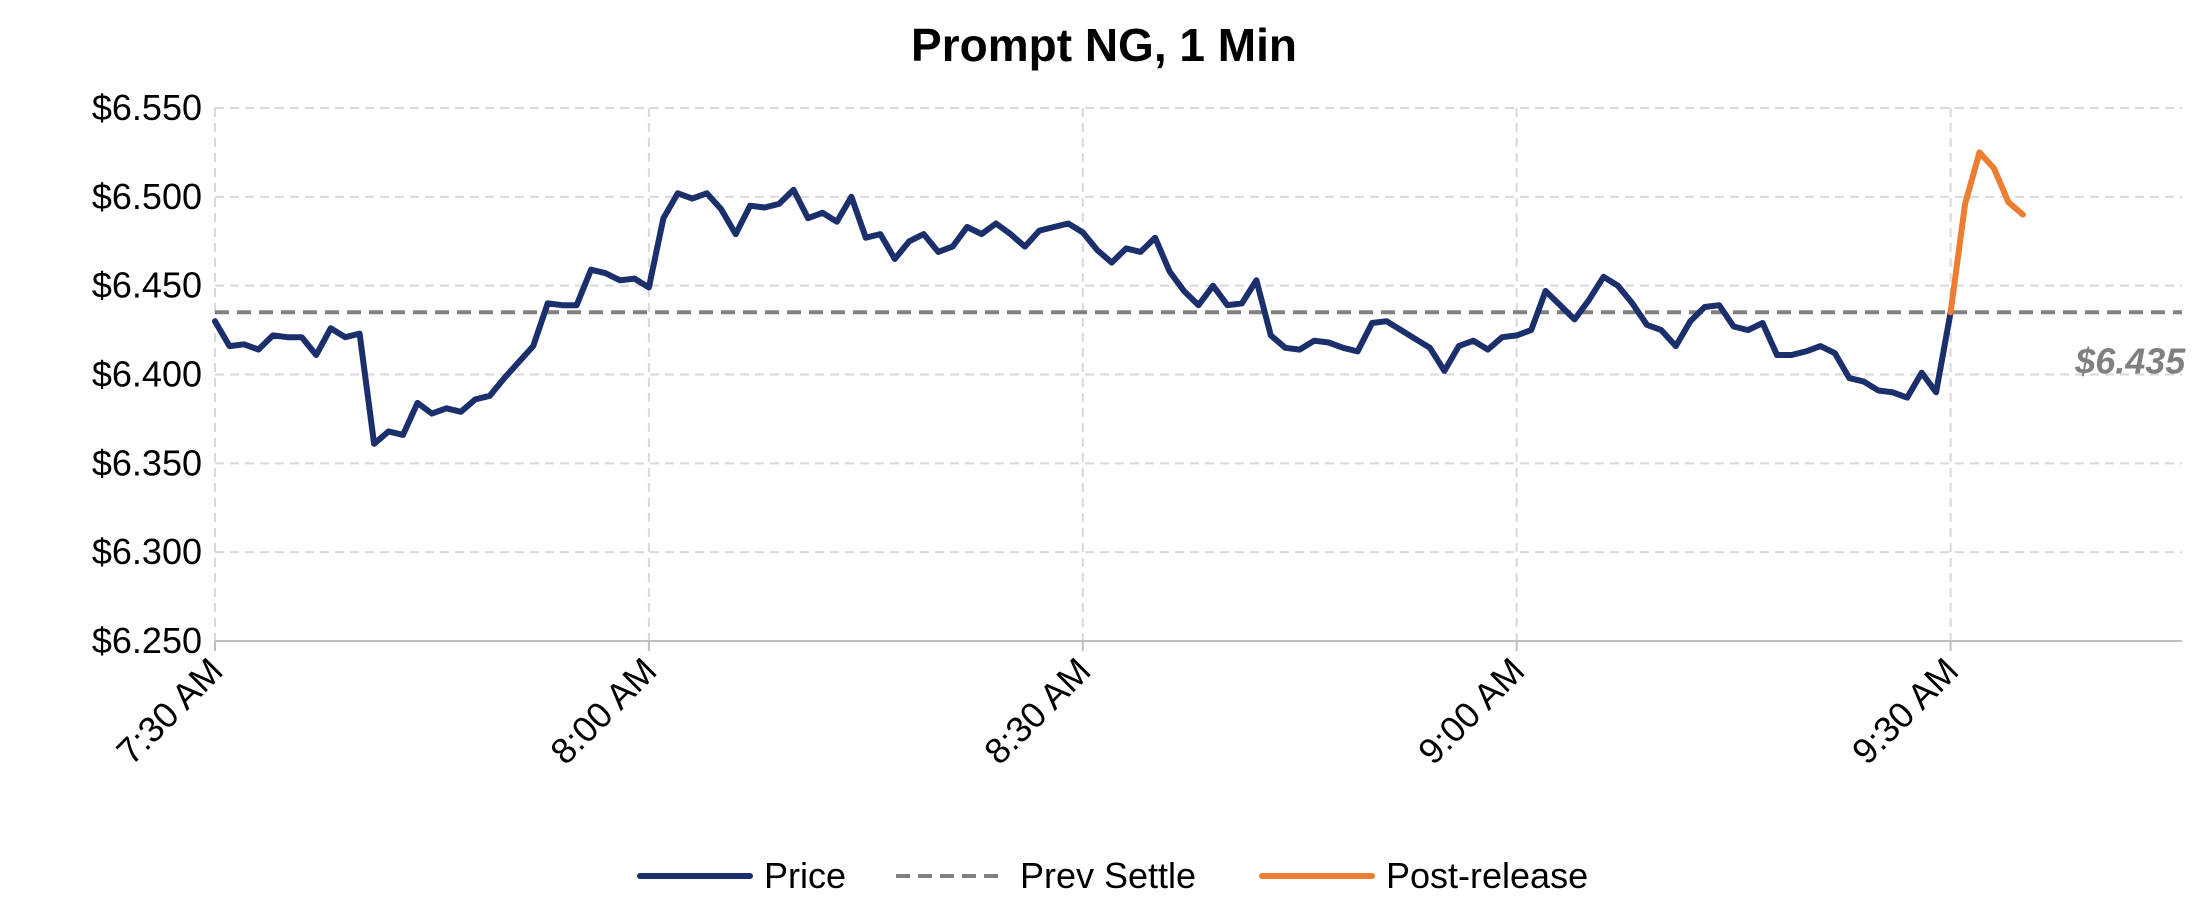 This screenshot has width=2209, height=902. What do you see at coordinates (1986, 232) in the screenshot?
I see `series-line-post-release` at bounding box center [1986, 232].